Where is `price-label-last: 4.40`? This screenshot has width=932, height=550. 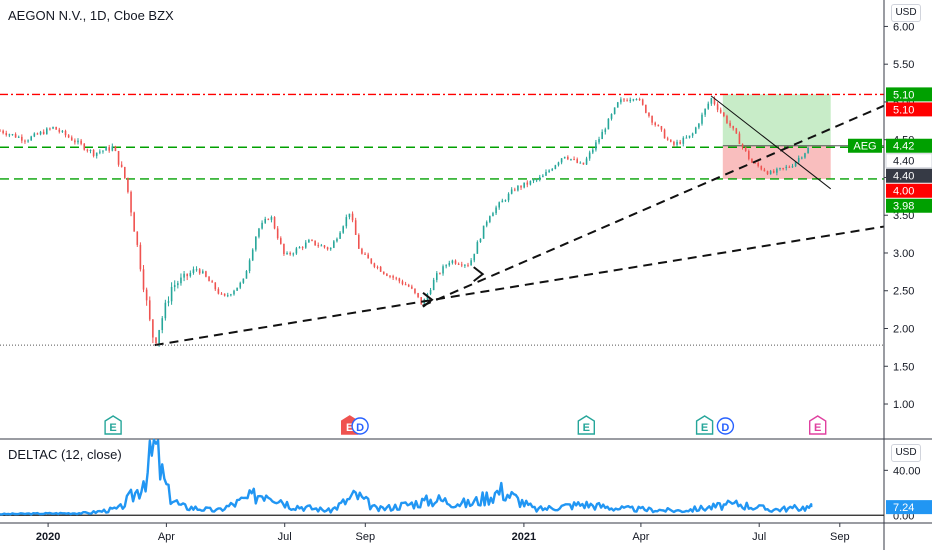 price-label-last: 4.40 is located at coordinates (903, 177).